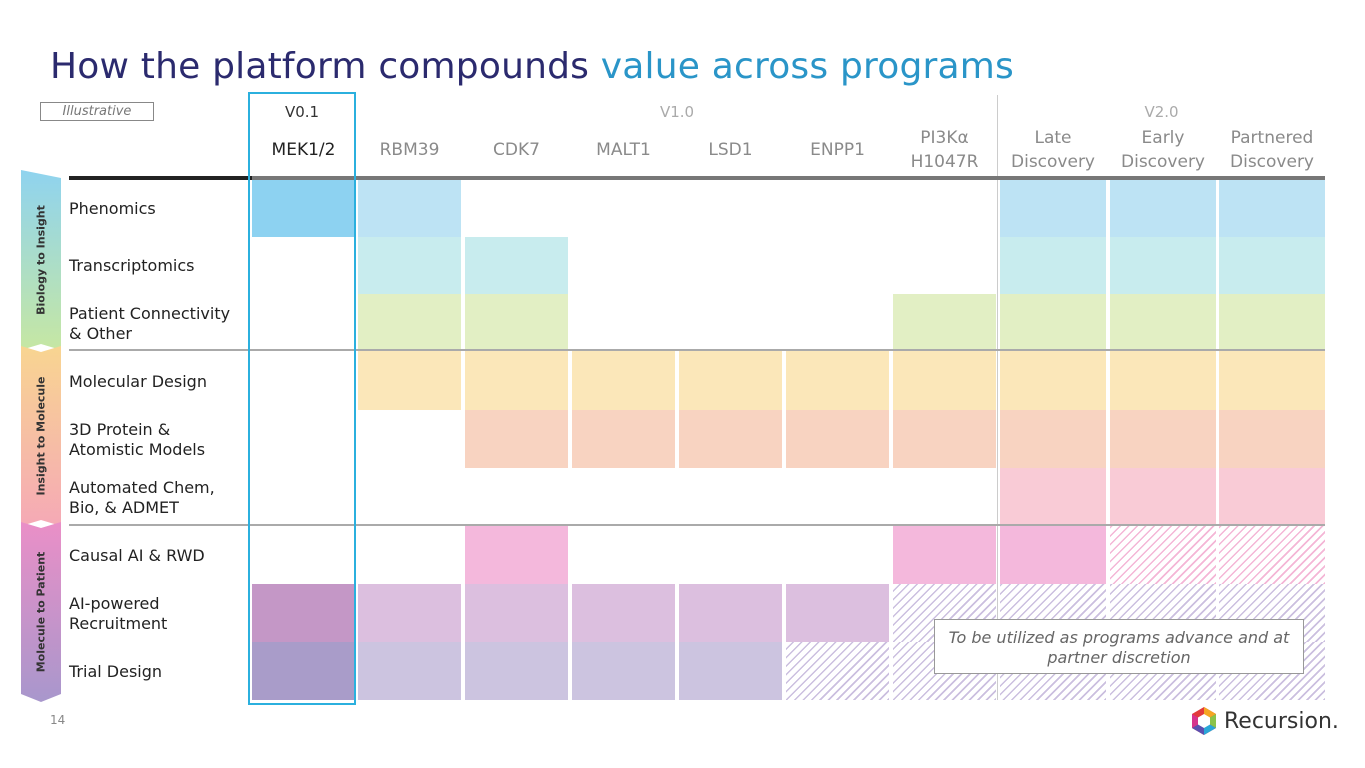 The width and height of the screenshot is (1365, 768). I want to click on stage-band-insight: Insight to Molecule, so click(41, 436).